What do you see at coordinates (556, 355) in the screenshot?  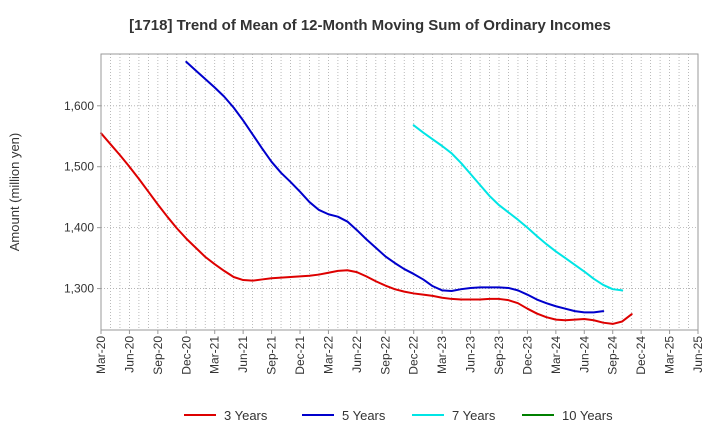 I see `x-tick-label: Mar-24` at bounding box center [556, 355].